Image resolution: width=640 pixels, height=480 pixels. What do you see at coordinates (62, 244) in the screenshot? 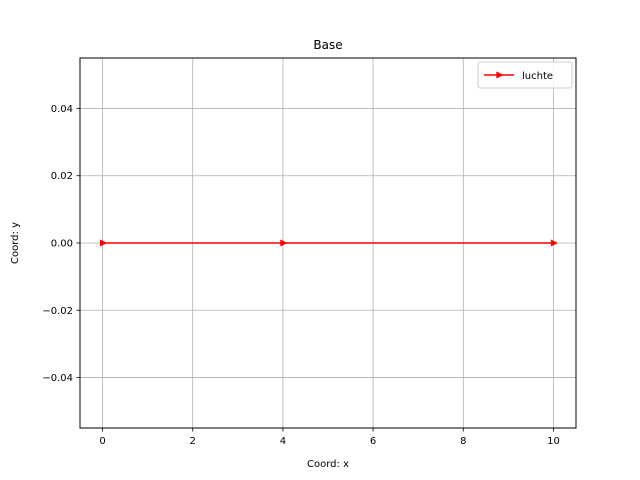
I see `y-tick-label: 0.00` at bounding box center [62, 244].